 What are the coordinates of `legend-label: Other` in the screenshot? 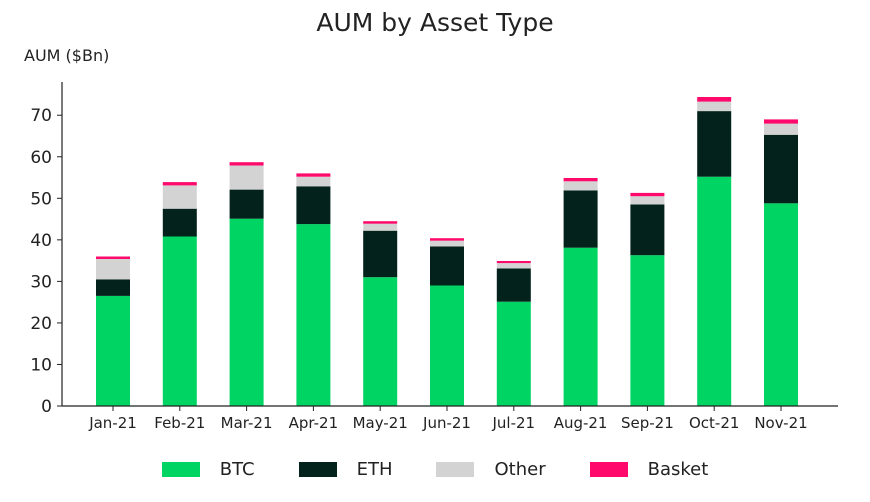 It's located at (520, 469).